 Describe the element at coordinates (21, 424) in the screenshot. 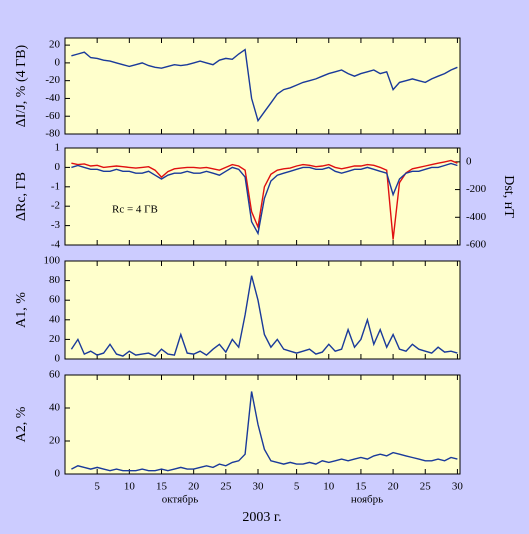

I see `y-axis-label: A2, %` at that location.